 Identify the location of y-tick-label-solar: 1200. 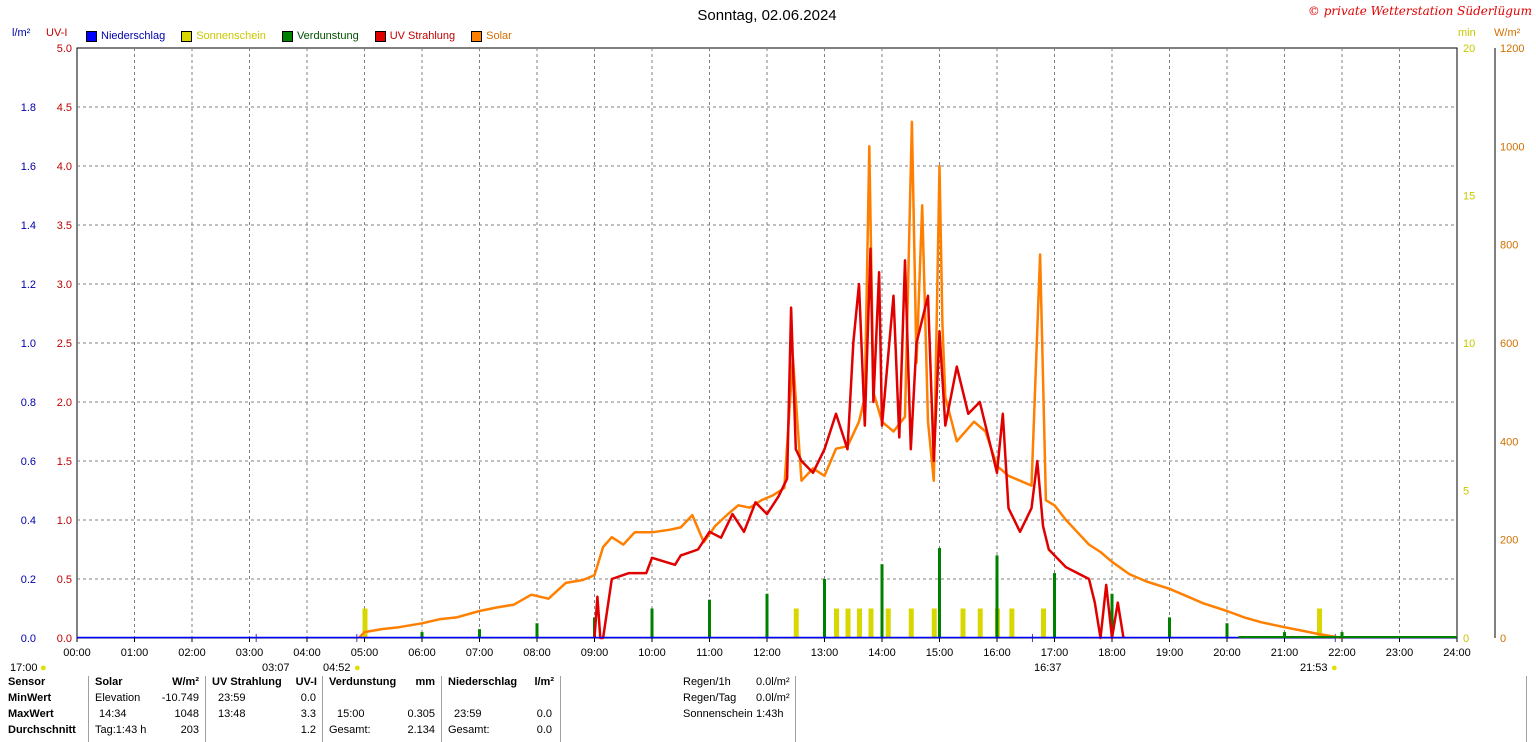
(1512, 49).